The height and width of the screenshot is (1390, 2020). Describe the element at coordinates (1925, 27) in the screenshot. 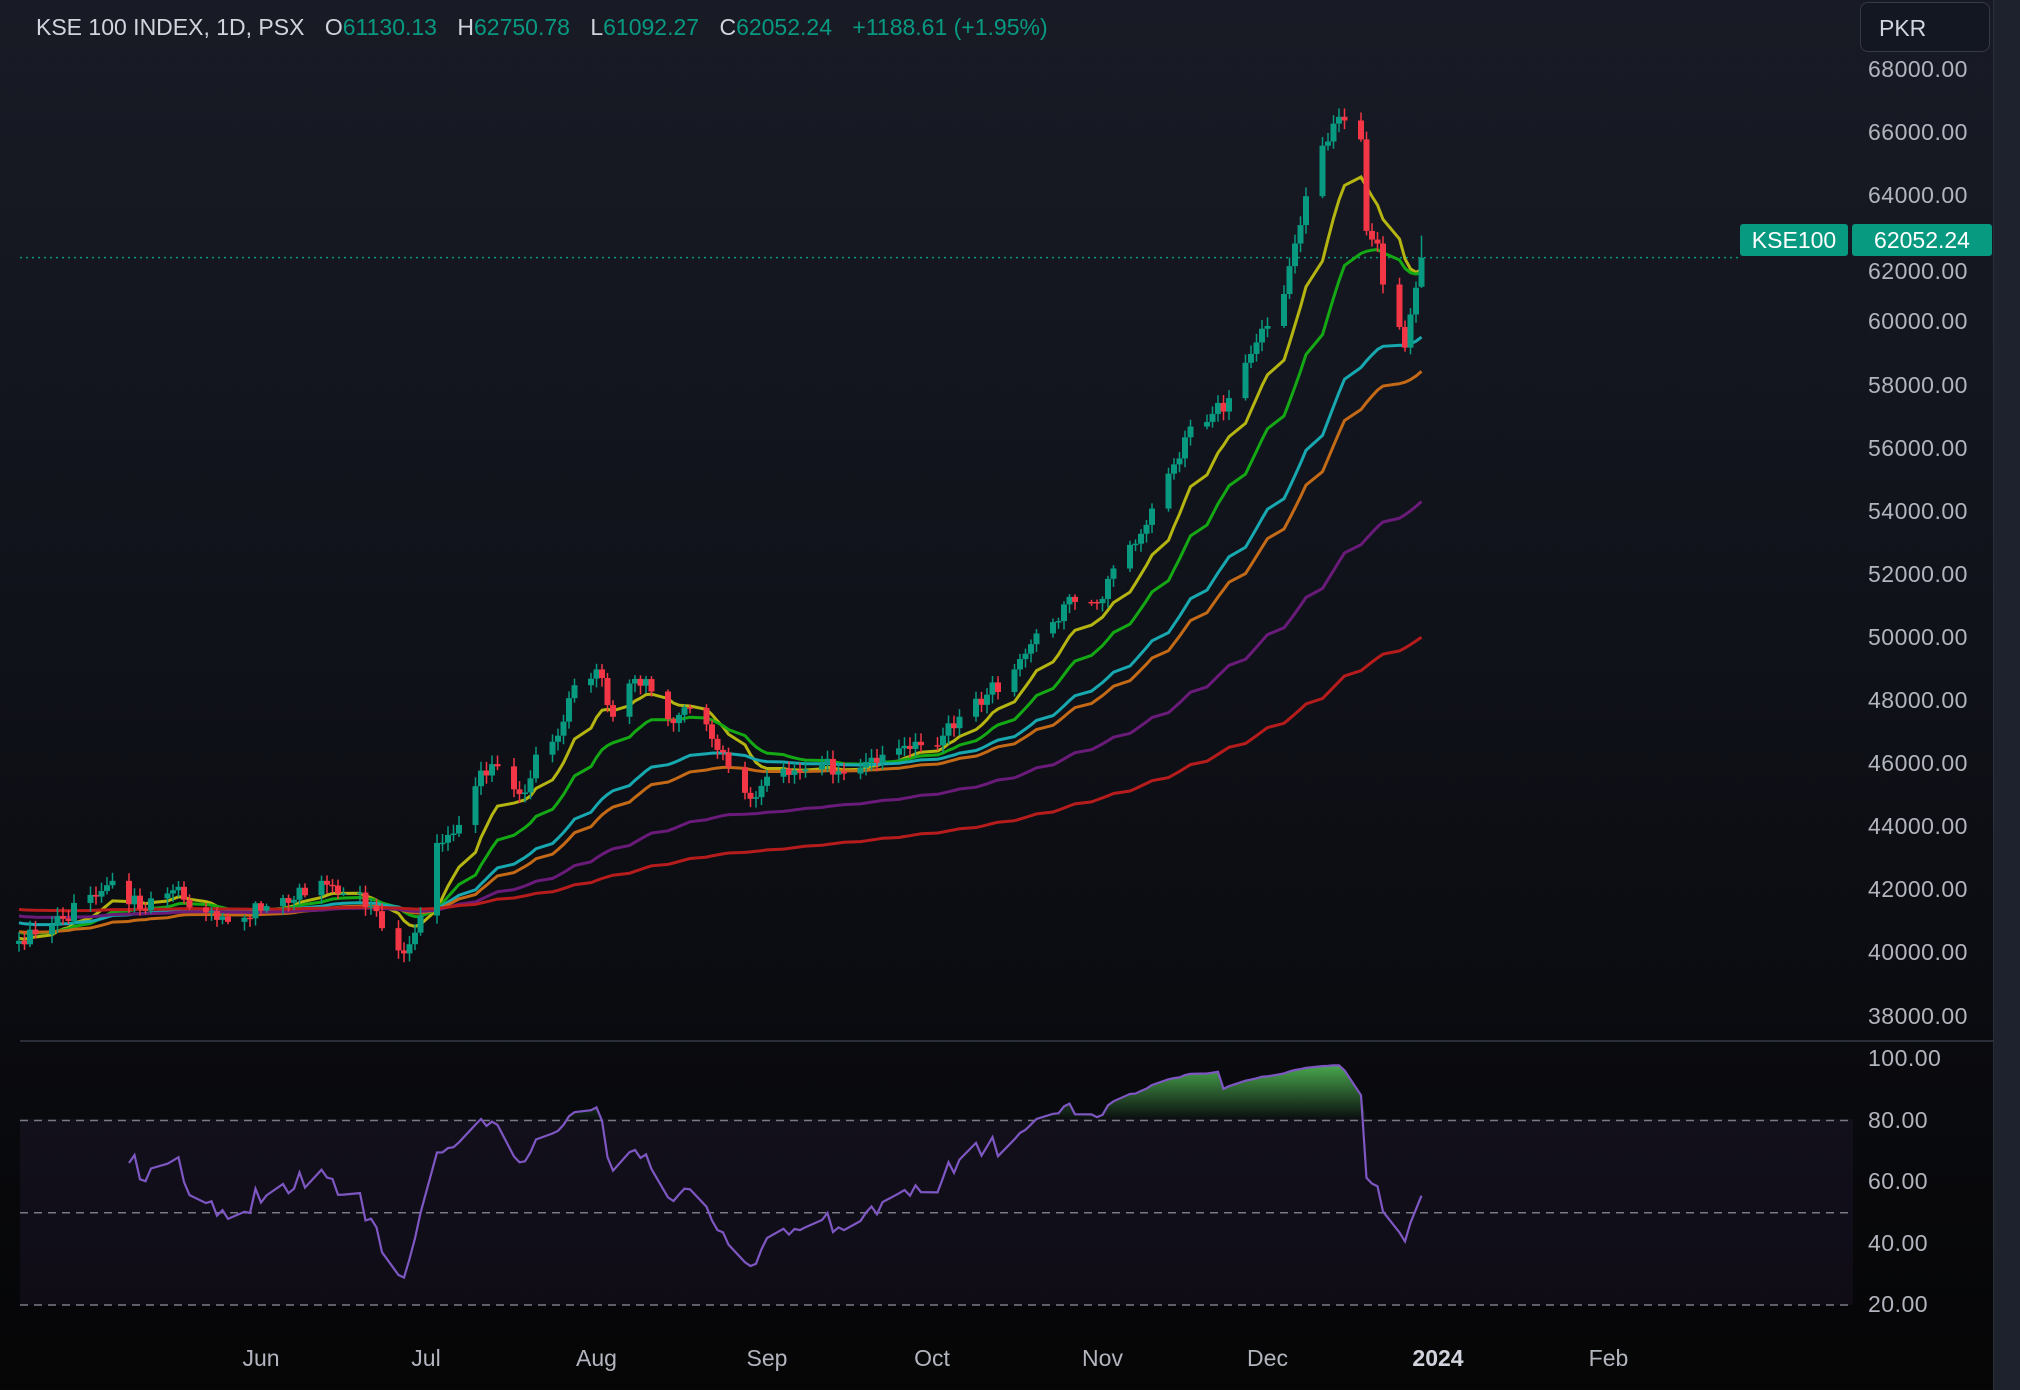

I see `currency-button: PKR` at that location.